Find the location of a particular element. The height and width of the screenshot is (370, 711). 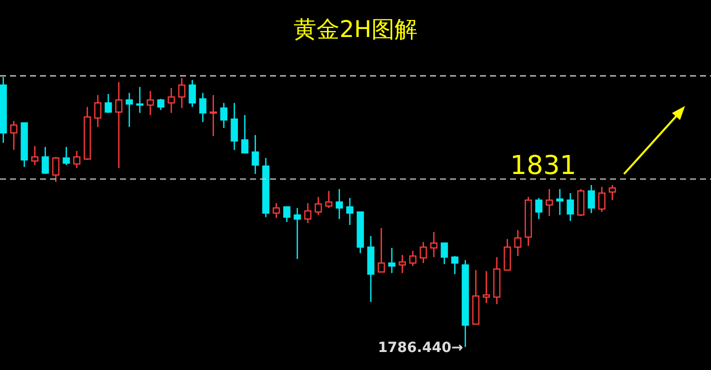

chart-title: 黄金2H图解 is located at coordinates (355, 30).